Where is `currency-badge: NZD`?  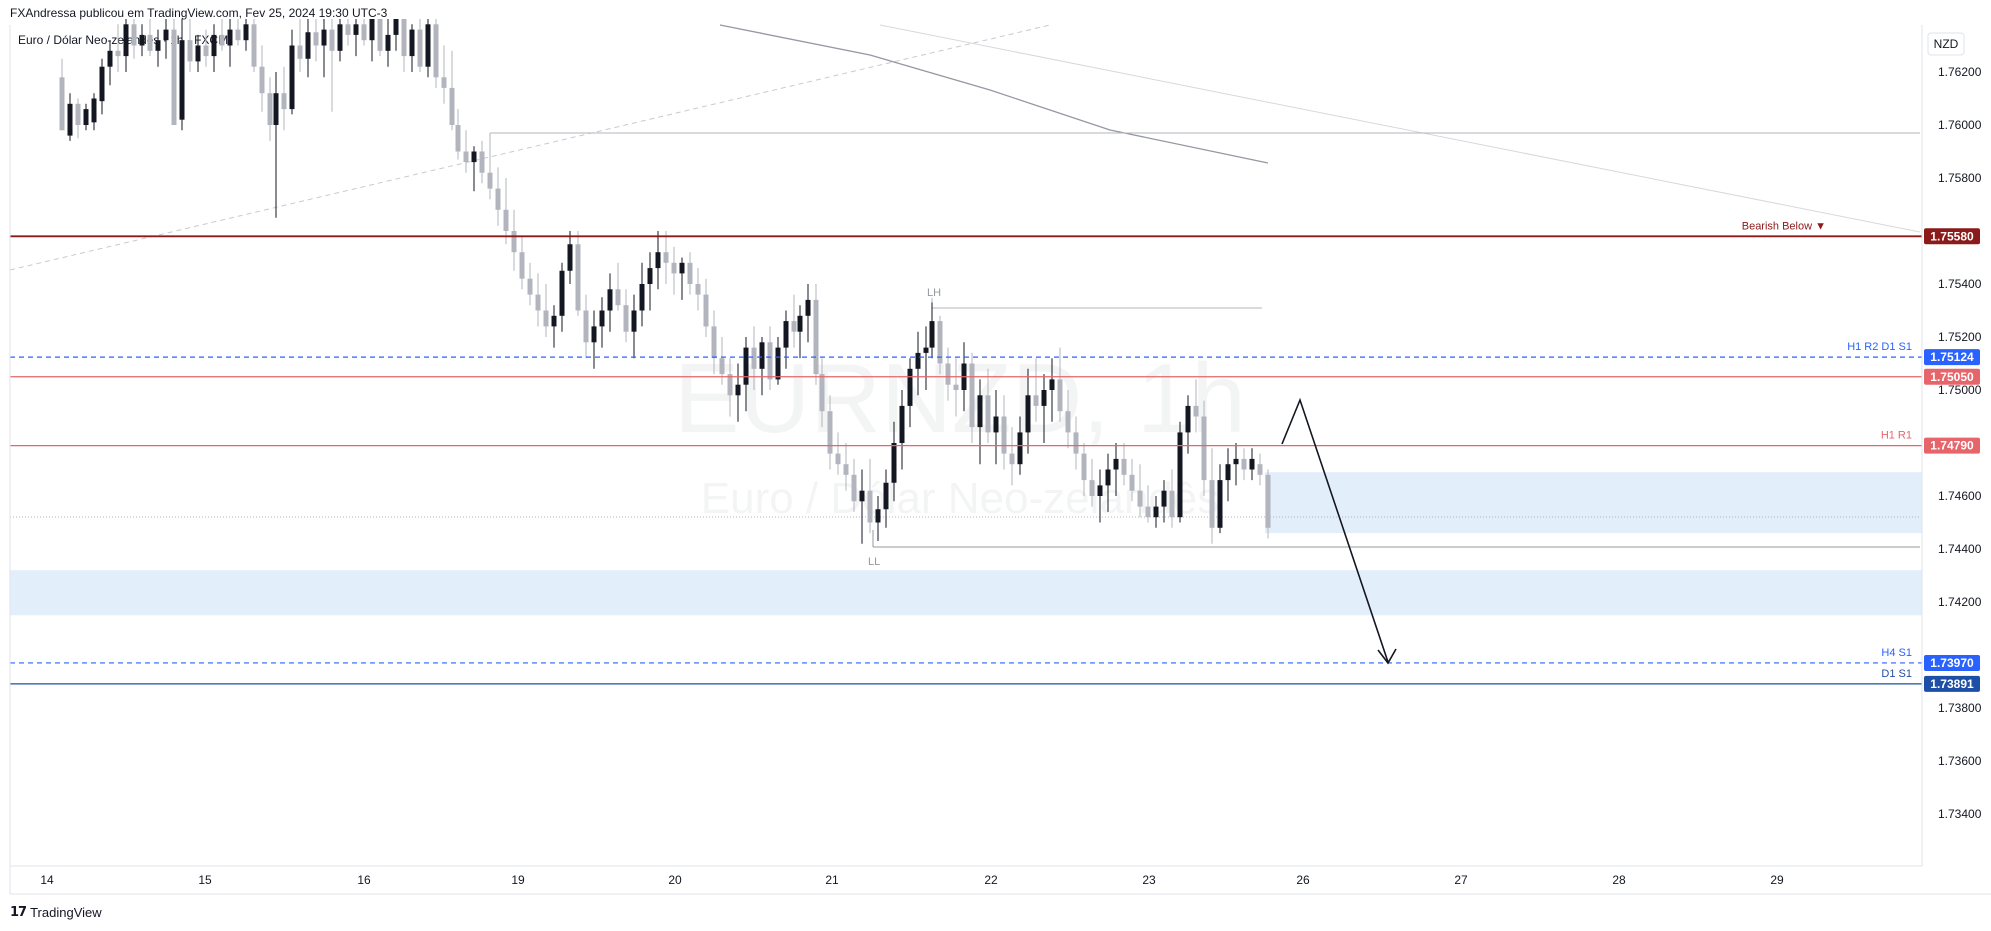 currency-badge: NZD is located at coordinates (1946, 44).